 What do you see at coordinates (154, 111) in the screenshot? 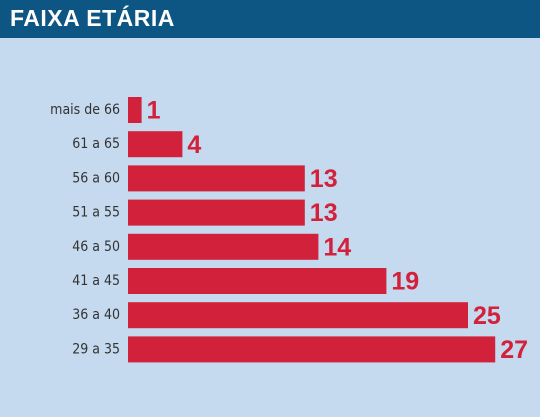
I see `value-label: 1` at bounding box center [154, 111].